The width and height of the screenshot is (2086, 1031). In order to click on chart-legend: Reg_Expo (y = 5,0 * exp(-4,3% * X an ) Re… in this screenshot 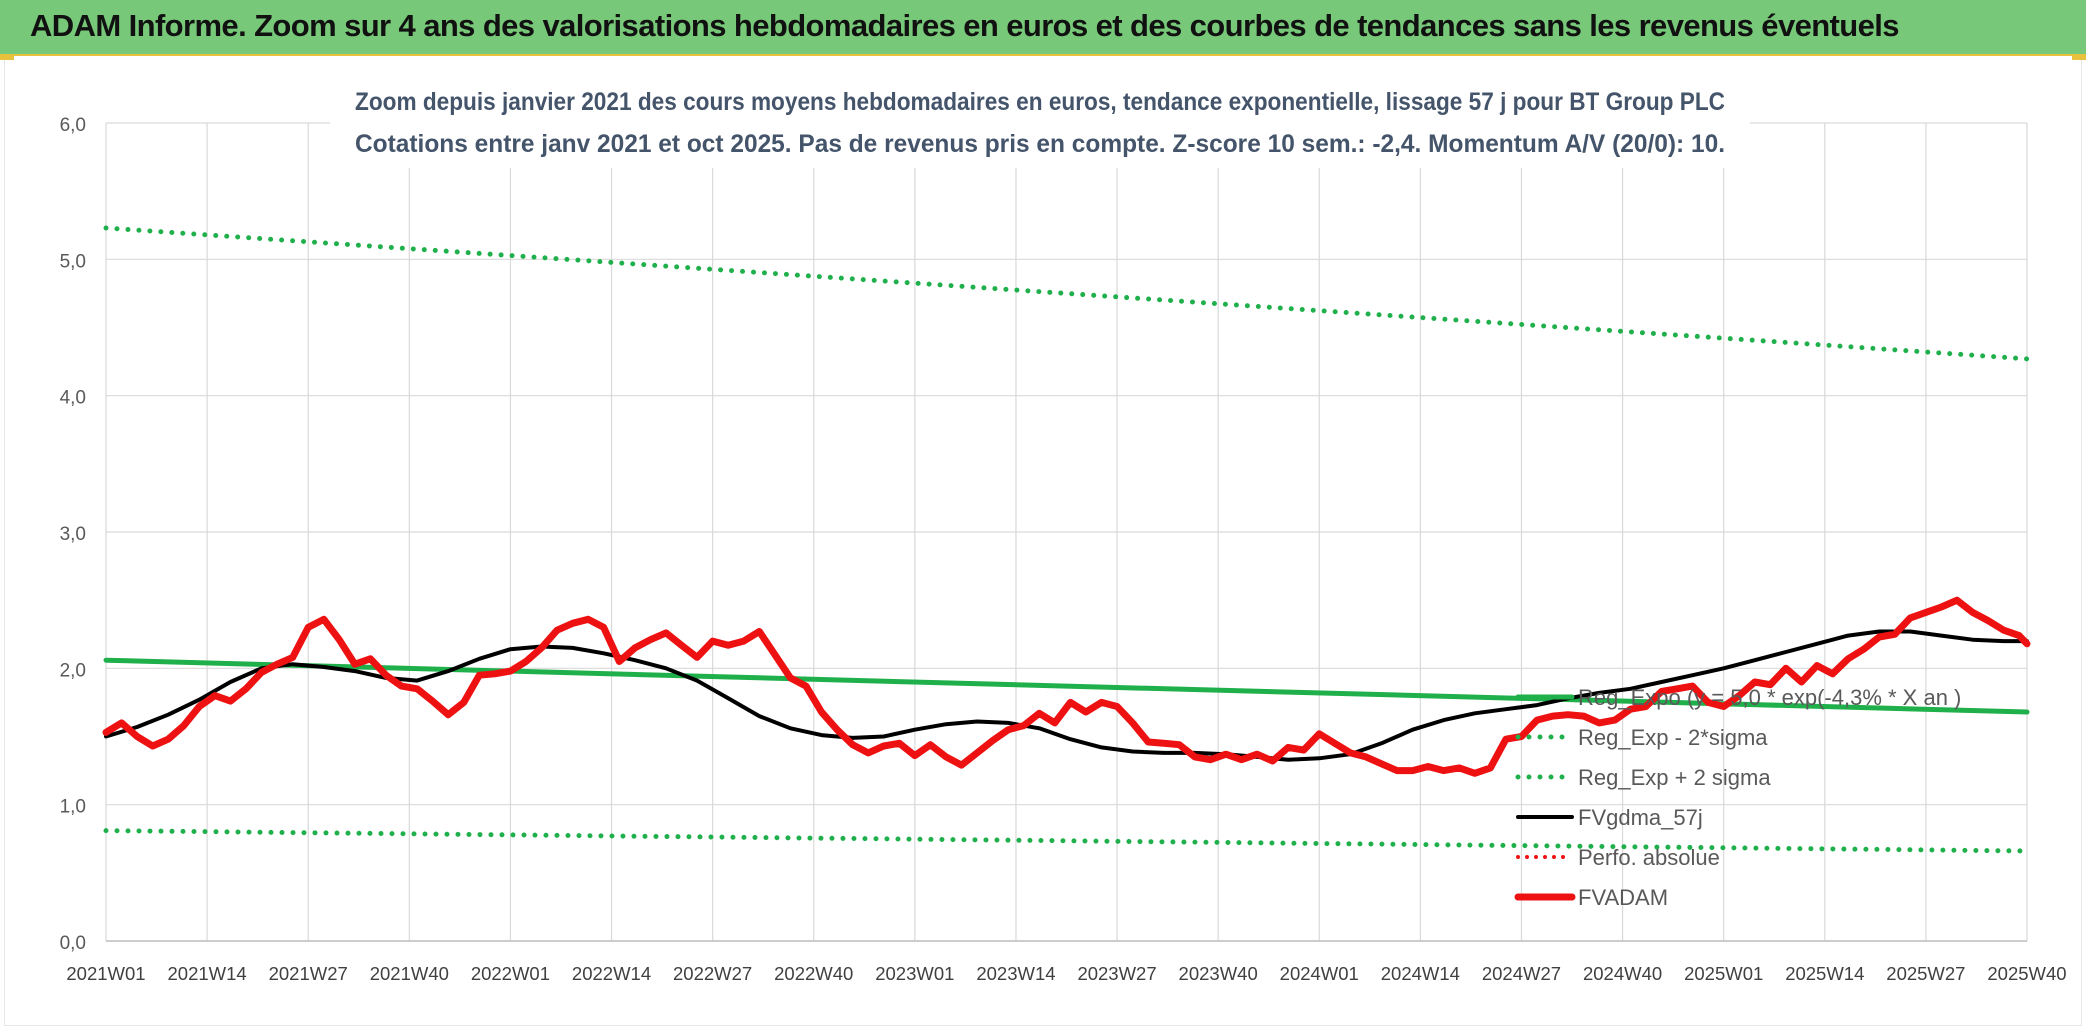, I will do `click(1737, 797)`.